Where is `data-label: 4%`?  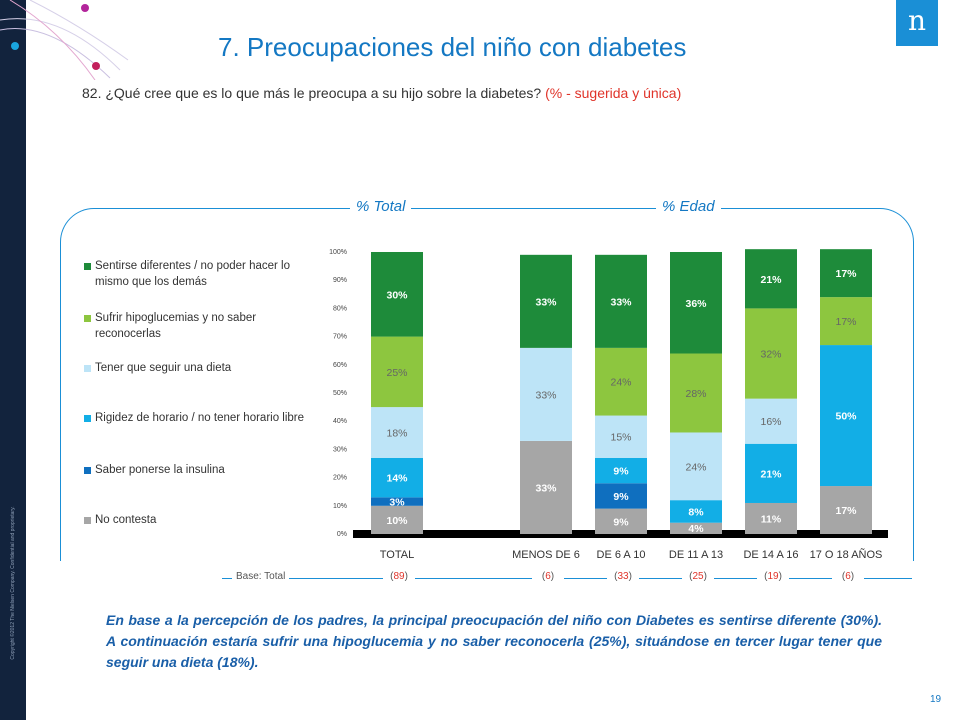
data-label: 4% is located at coordinates (696, 529).